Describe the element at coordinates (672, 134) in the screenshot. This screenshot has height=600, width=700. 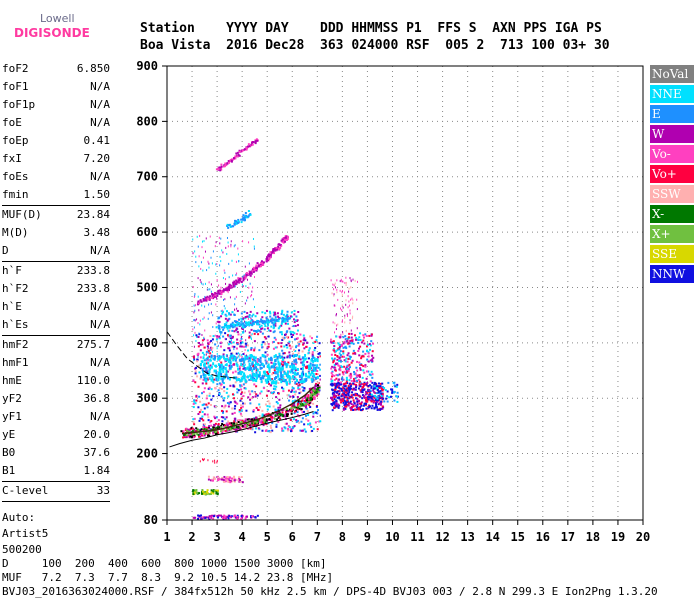
I see `legend-item: W` at that location.